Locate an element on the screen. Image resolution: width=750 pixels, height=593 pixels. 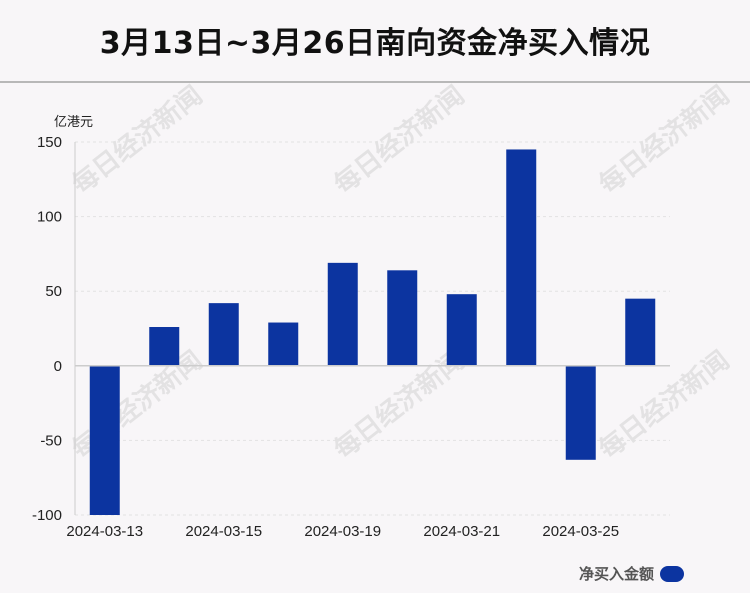
y-tick-label: 100 is located at coordinates (49, 217).